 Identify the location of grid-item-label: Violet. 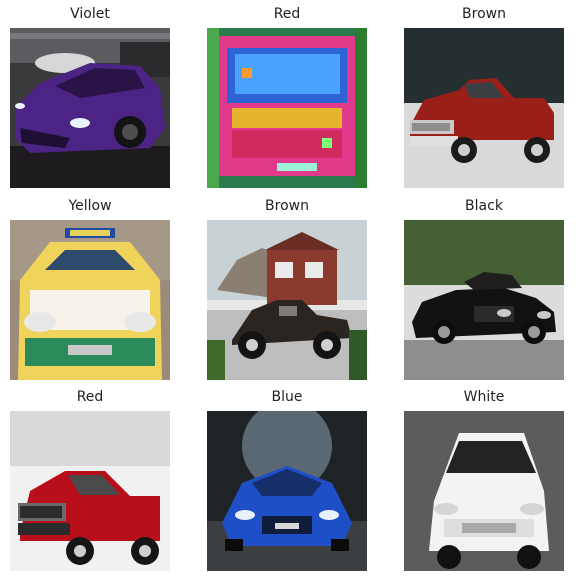
(90, 14).